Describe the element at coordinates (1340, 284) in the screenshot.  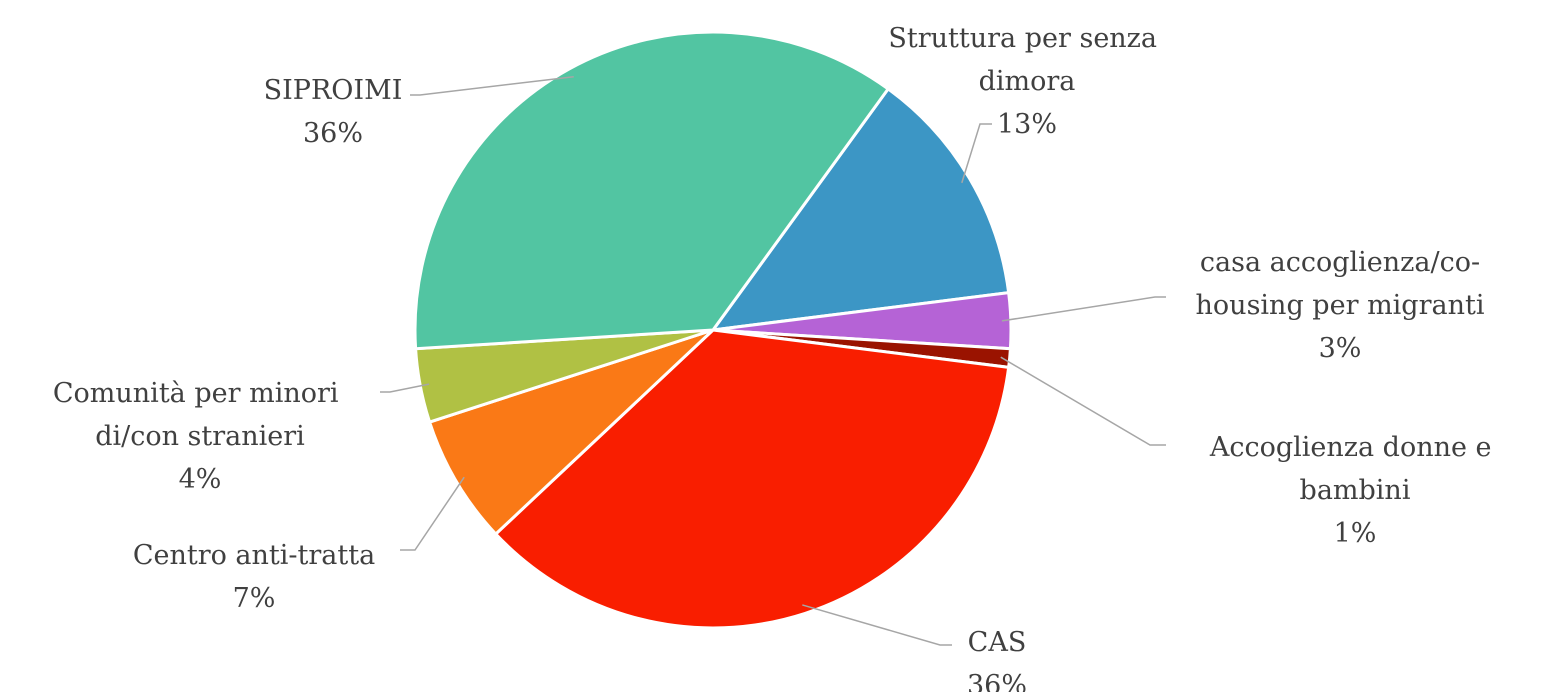
I see `slice-label: casa accoglienza/co-housing per migranti` at that location.